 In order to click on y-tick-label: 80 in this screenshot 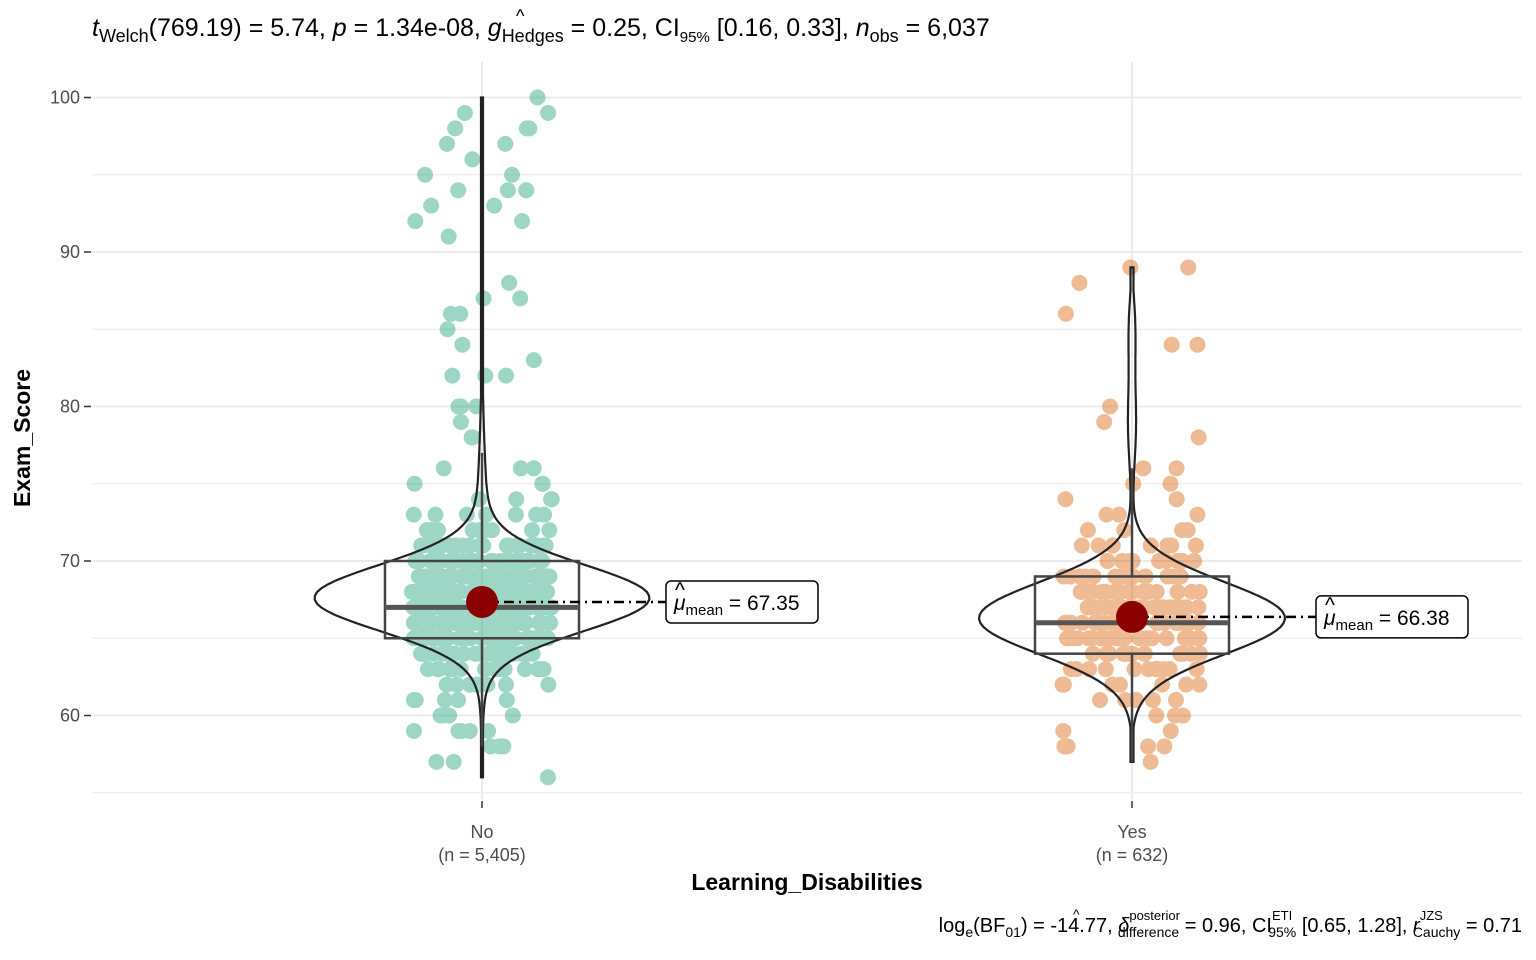, I will do `click(70, 407)`.